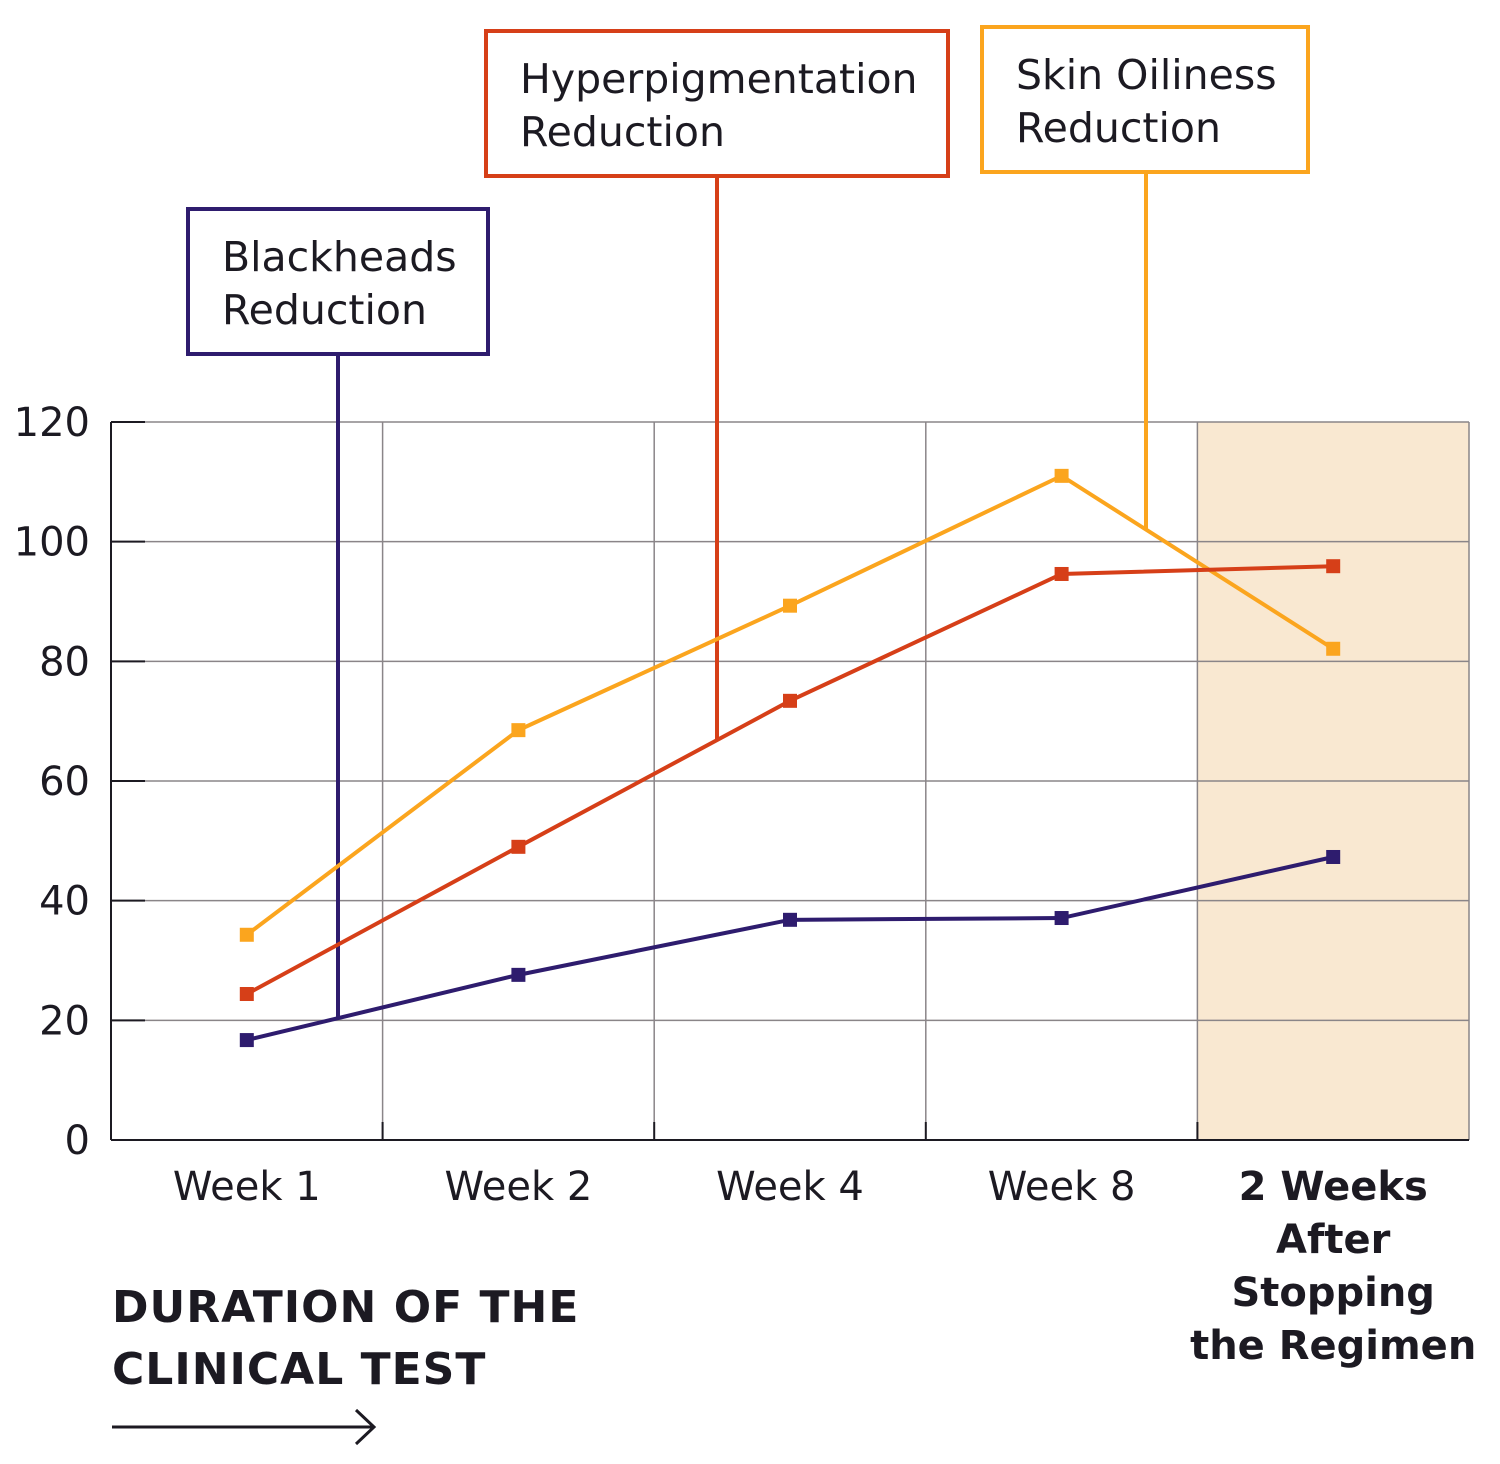  What do you see at coordinates (299, 1369) in the screenshot?
I see `x-axis-title-line-2: CLINICAL TEST` at bounding box center [299, 1369].